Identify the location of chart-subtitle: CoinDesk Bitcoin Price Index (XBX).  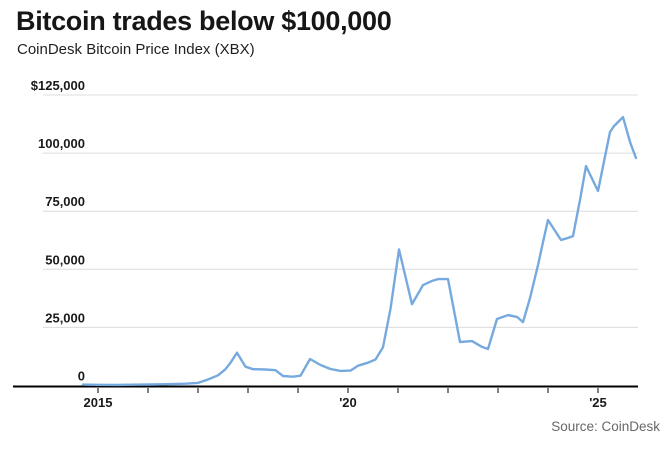
(136, 49).